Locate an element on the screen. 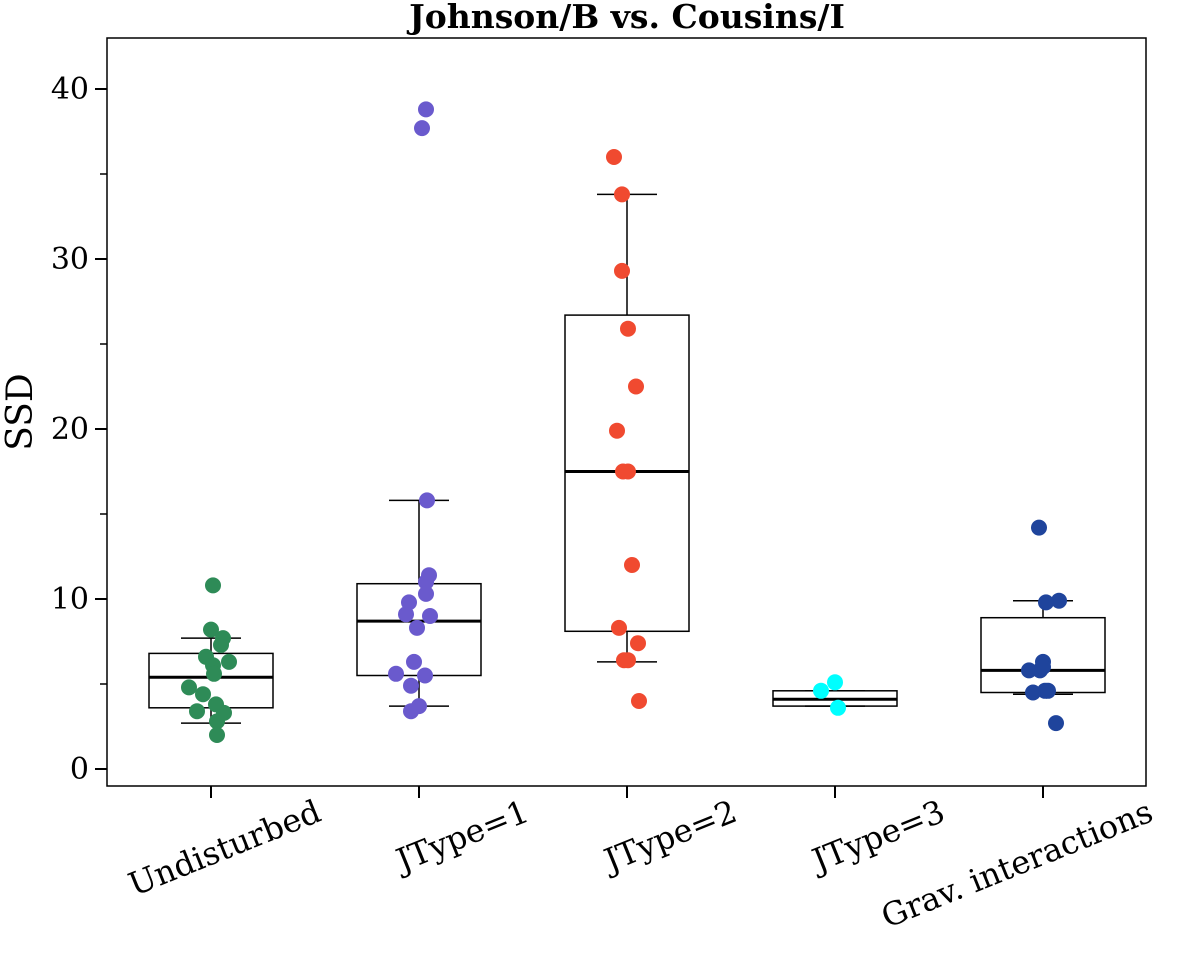 Image resolution: width=1200 pixels, height=969 pixels. y-tick-label: 10 is located at coordinates (70, 599).